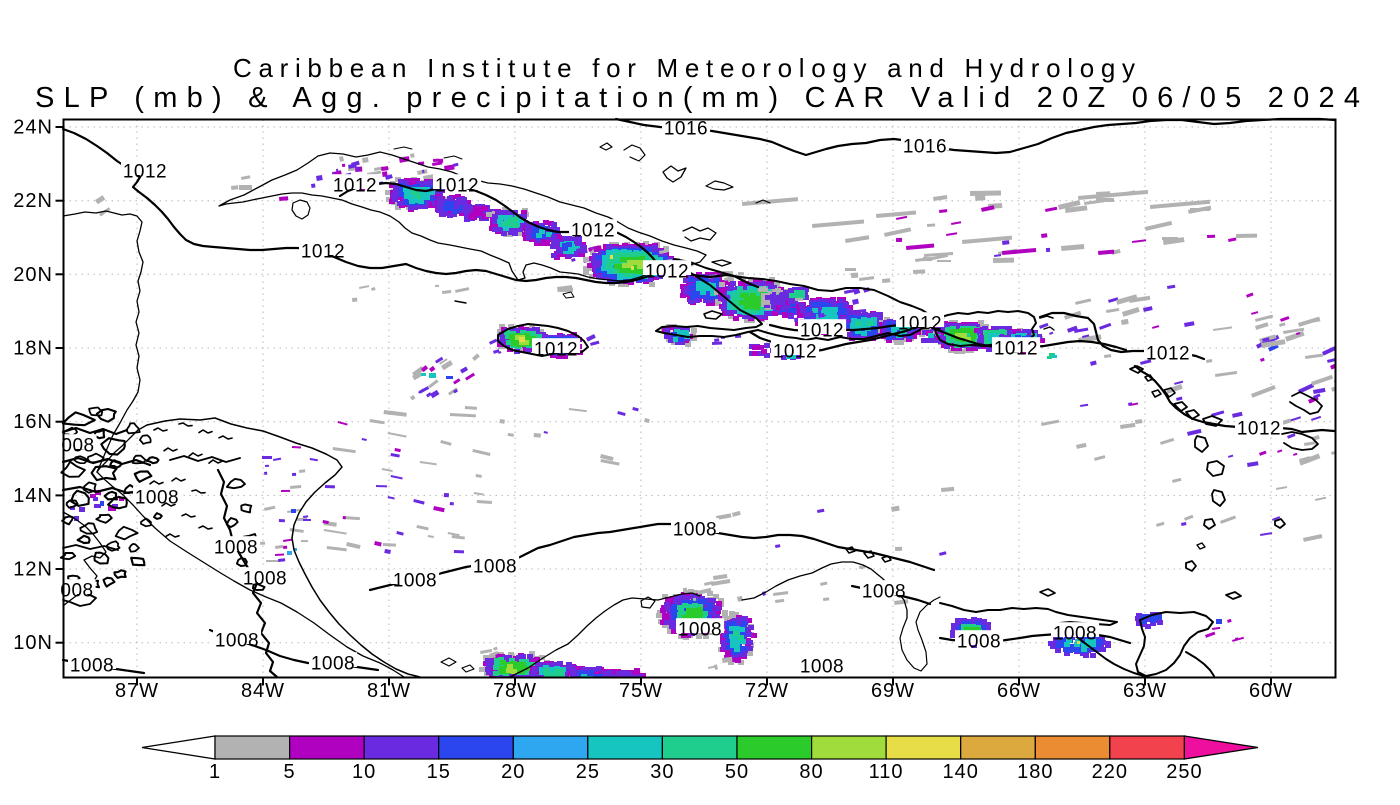 This screenshot has width=1400, height=805. I want to click on svg-text: 15, so click(439, 772).